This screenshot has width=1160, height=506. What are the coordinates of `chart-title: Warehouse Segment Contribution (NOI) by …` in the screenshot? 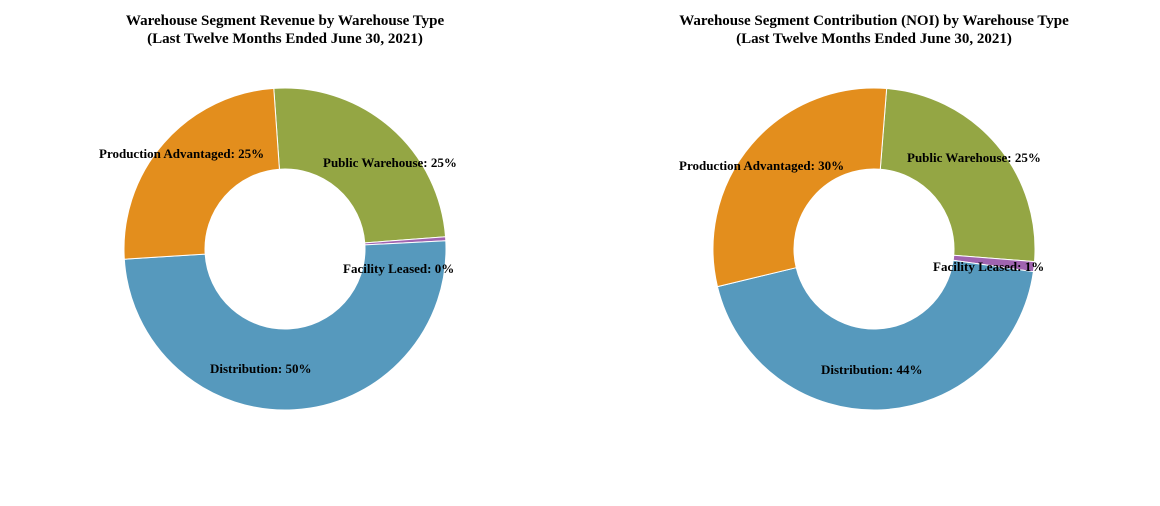 It's located at (874, 21).